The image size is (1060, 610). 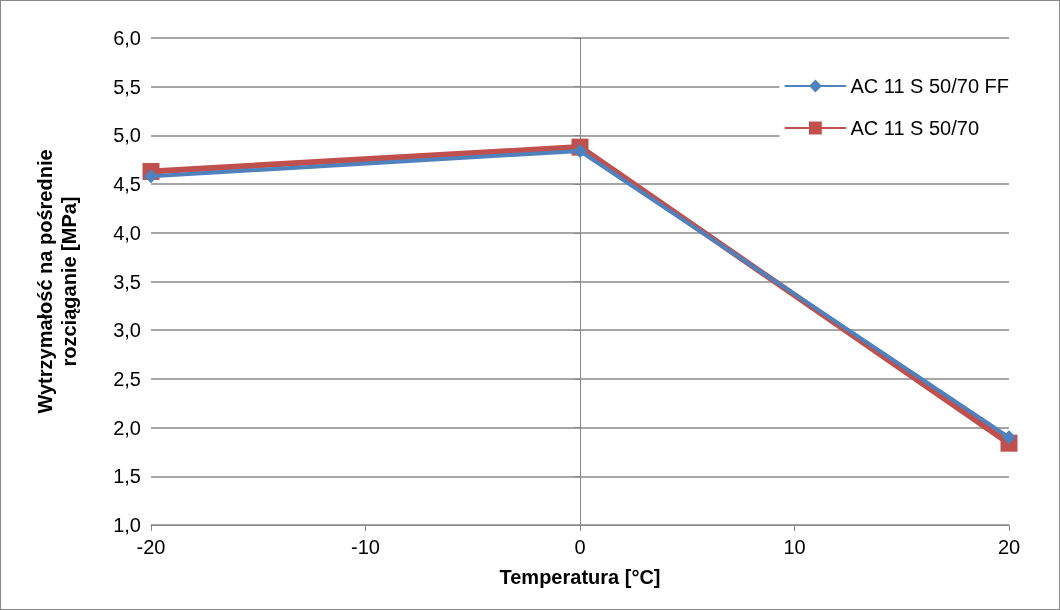 I want to click on y-tick-label: 4,5, so click(x=127, y=184).